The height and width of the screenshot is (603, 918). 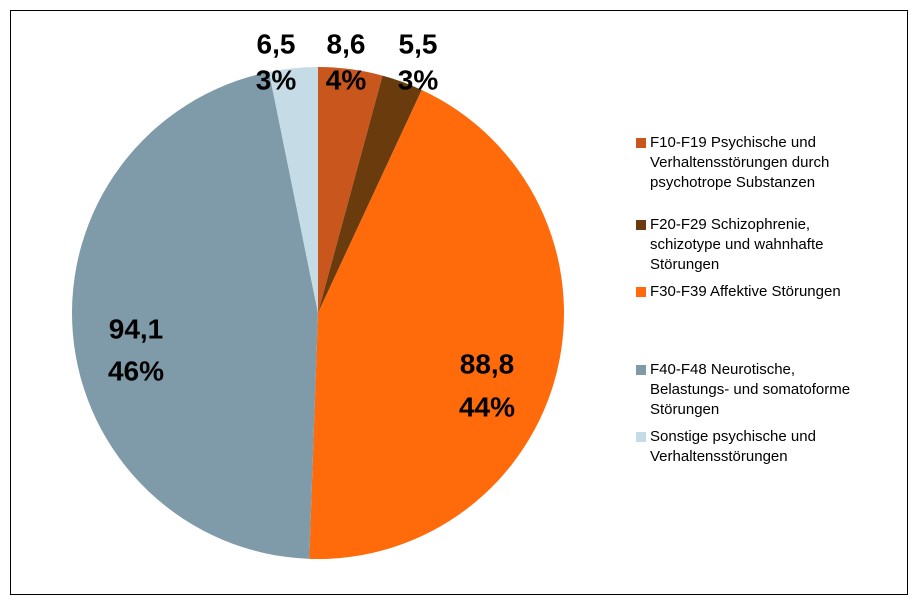 I want to click on percent-label: 44%, so click(x=487, y=406).